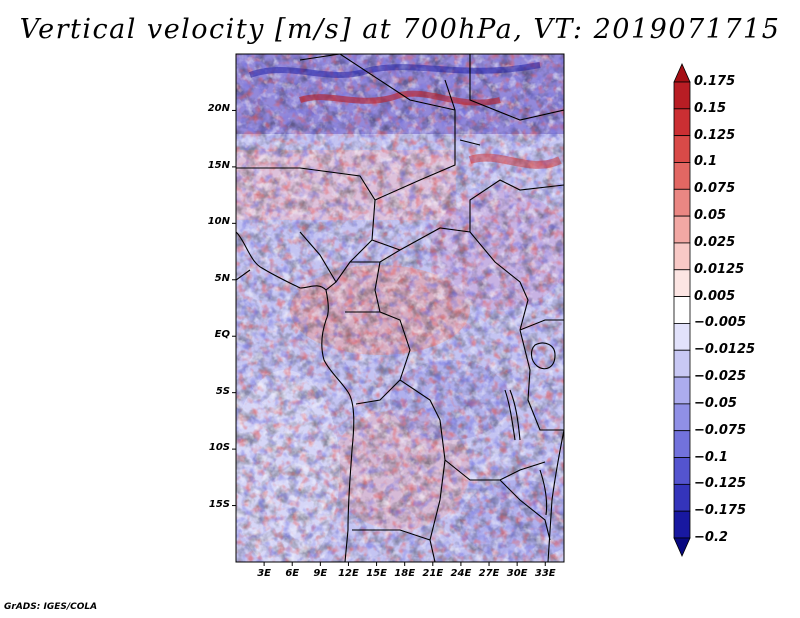  What do you see at coordinates (715, 403) in the screenshot?
I see `colorbar-label: −0.05` at bounding box center [715, 403].